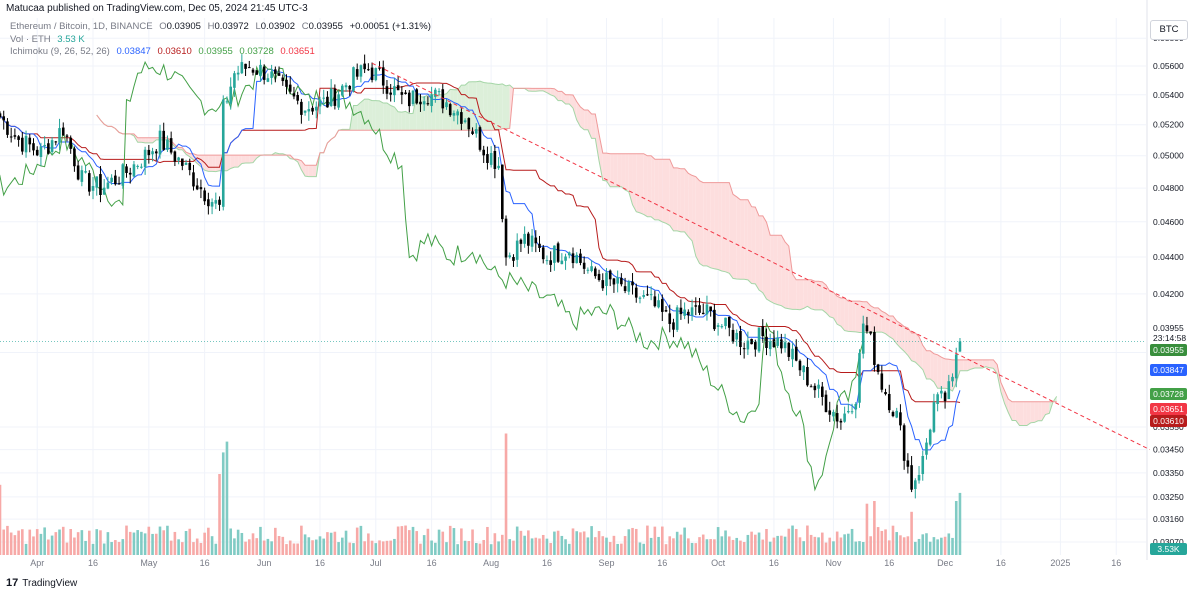 Image resolution: width=1200 pixels, height=594 pixels. What do you see at coordinates (1001, 563) in the screenshot?
I see `x-tick-label: 16` at bounding box center [1001, 563].